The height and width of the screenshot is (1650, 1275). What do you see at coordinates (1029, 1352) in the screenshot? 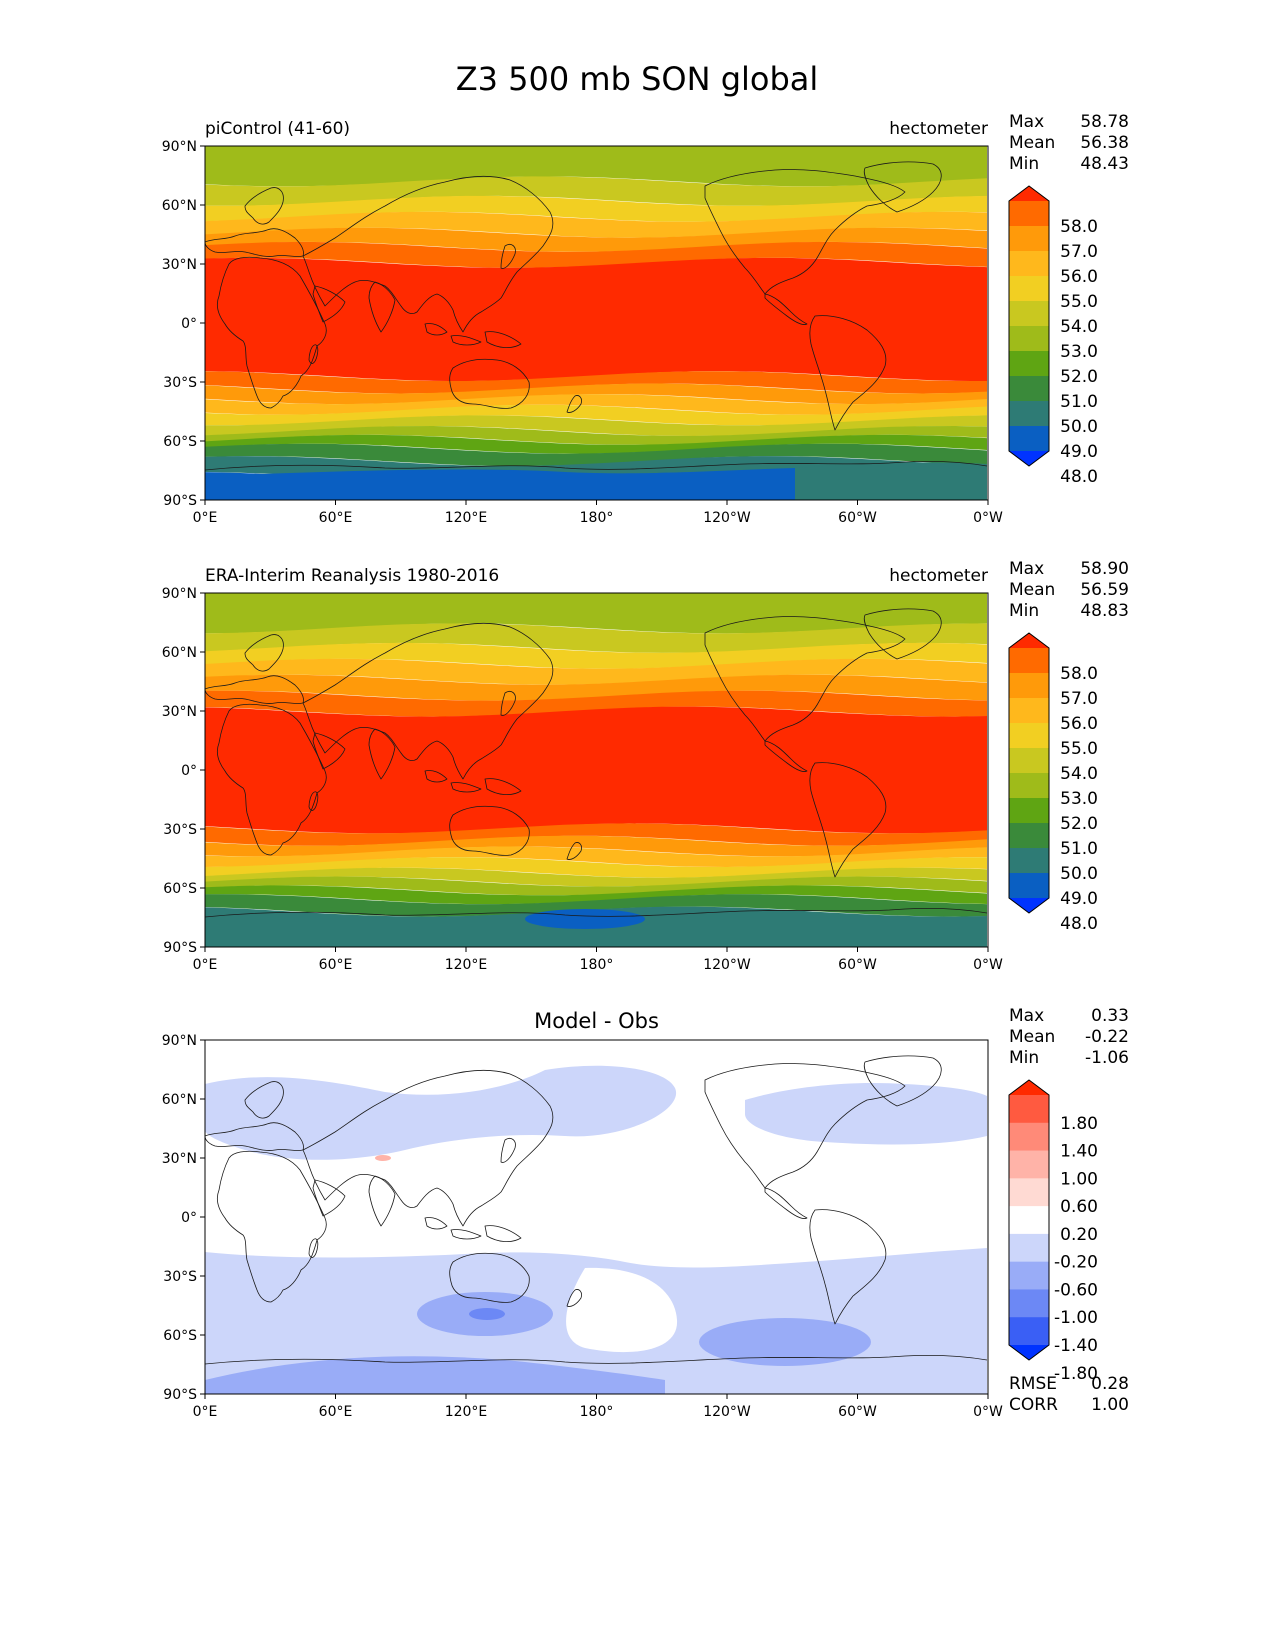
I see `colorbar-extend-bottom` at bounding box center [1029, 1352].